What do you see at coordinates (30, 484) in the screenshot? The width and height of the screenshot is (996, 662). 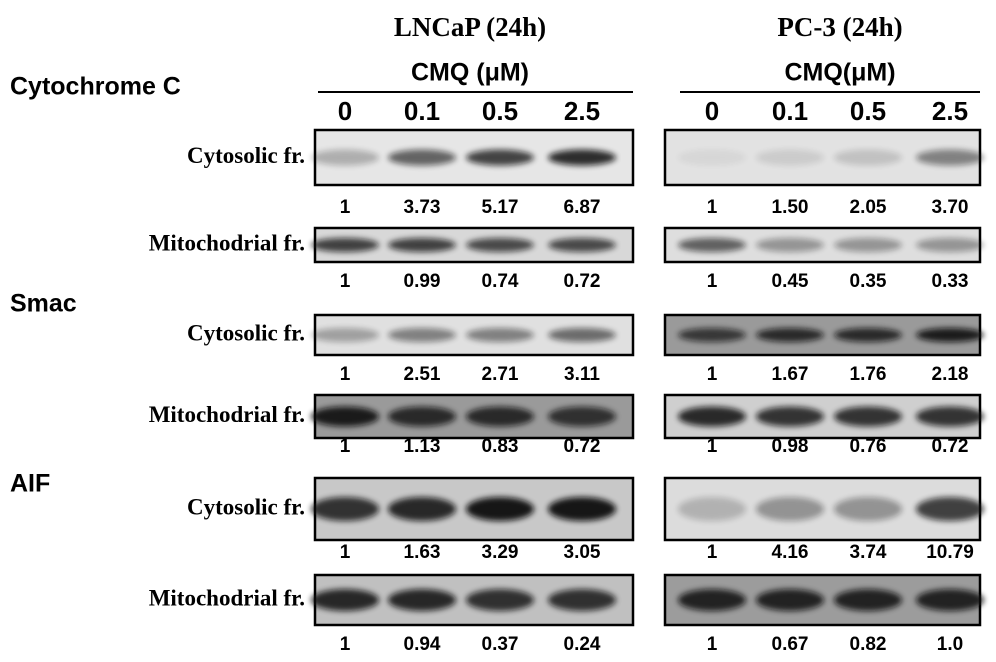 I see `protein-label: AIF` at bounding box center [30, 484].